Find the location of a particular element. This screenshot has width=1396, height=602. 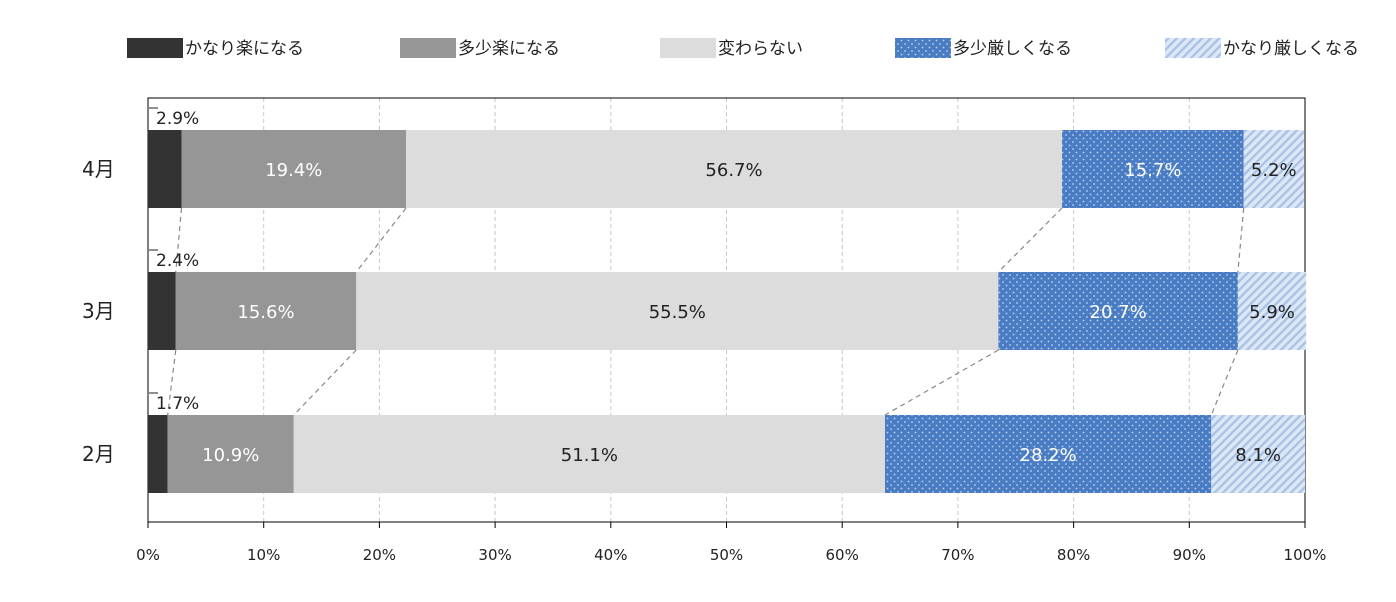

x-tick-label: 20% is located at coordinates (379, 555).